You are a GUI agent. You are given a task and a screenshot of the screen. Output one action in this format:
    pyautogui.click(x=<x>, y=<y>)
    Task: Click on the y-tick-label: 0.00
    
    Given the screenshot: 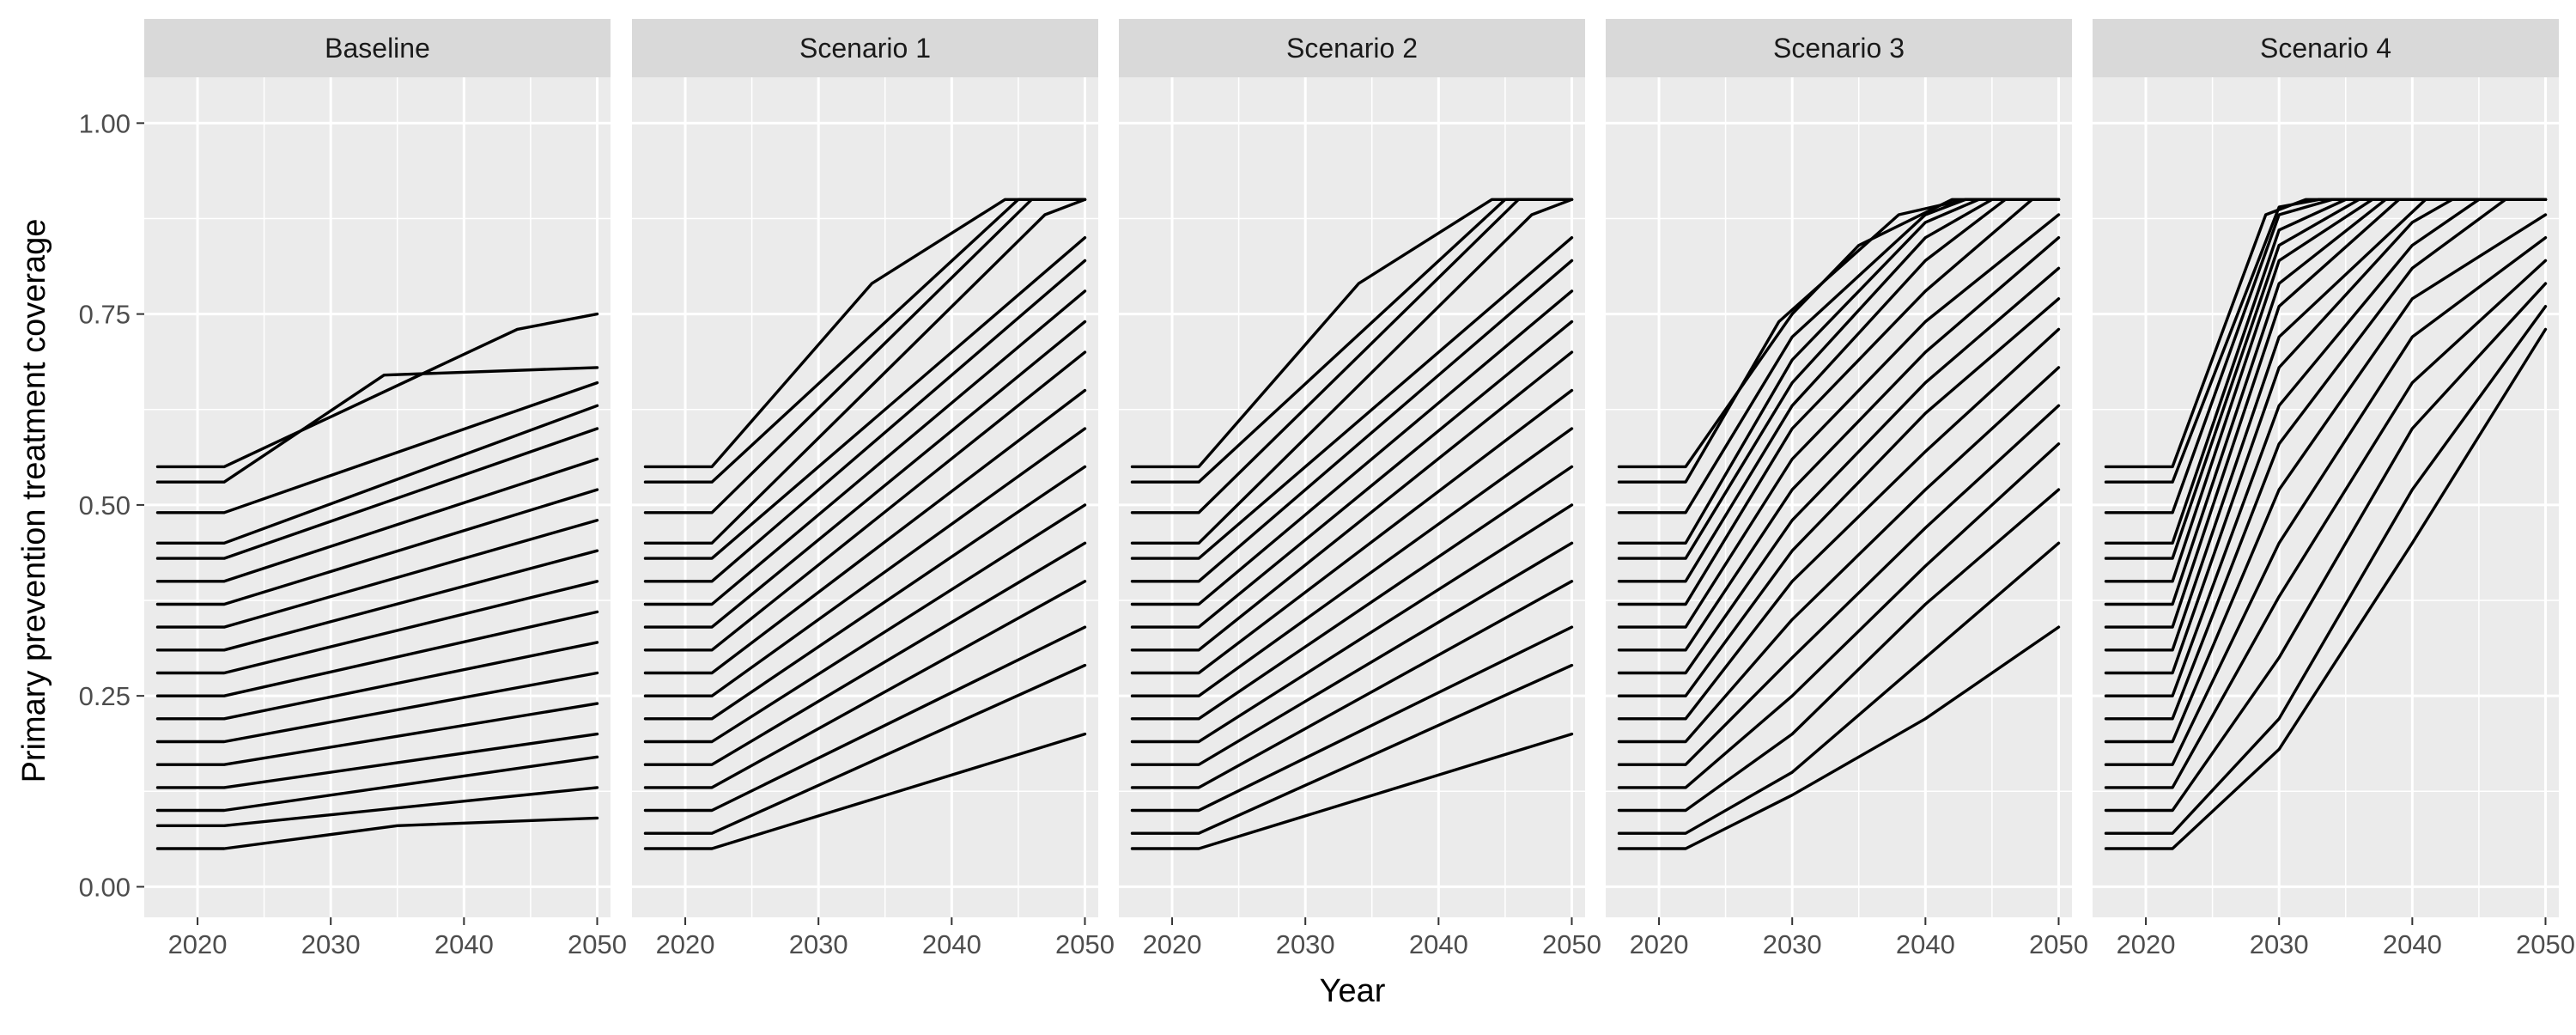 What is the action you would take?
    pyautogui.click(x=105, y=887)
    